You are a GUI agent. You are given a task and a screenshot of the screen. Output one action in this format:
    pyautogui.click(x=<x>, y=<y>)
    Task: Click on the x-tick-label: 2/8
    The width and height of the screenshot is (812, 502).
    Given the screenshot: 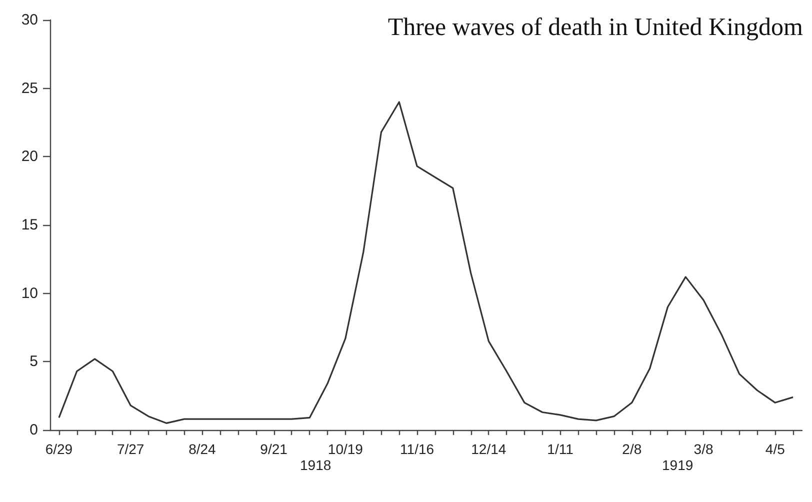 What is the action you would take?
    pyautogui.click(x=632, y=449)
    